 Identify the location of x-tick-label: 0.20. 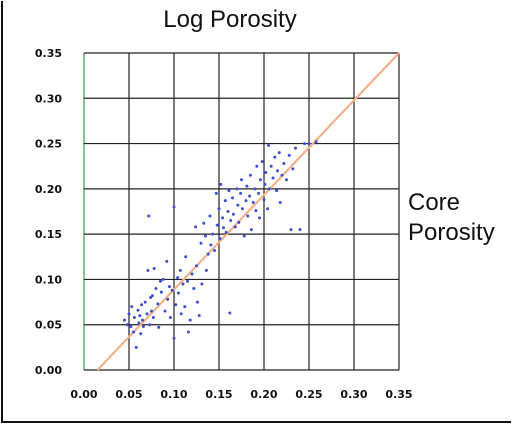
(263, 394).